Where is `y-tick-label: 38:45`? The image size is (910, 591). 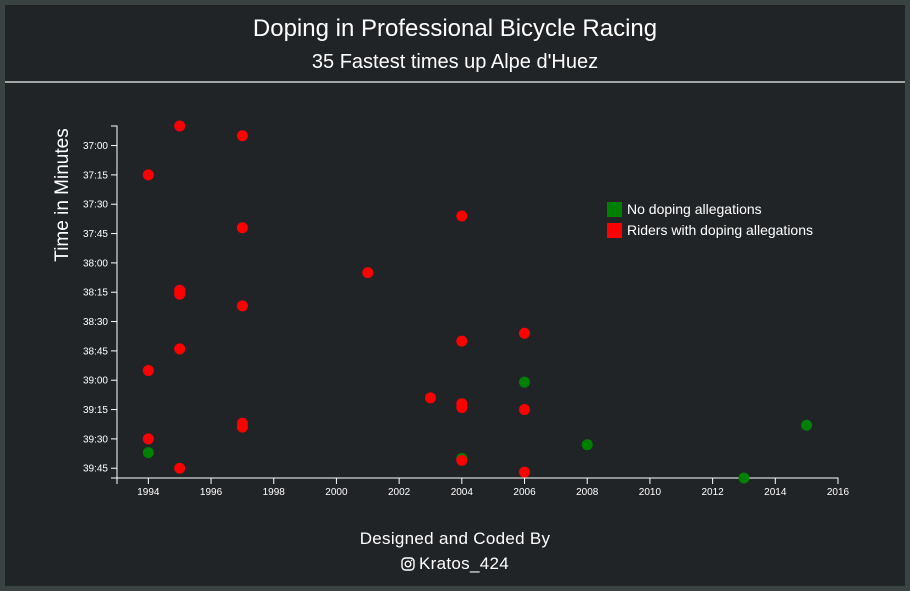
y-tick-label: 38:45 is located at coordinates (95, 351).